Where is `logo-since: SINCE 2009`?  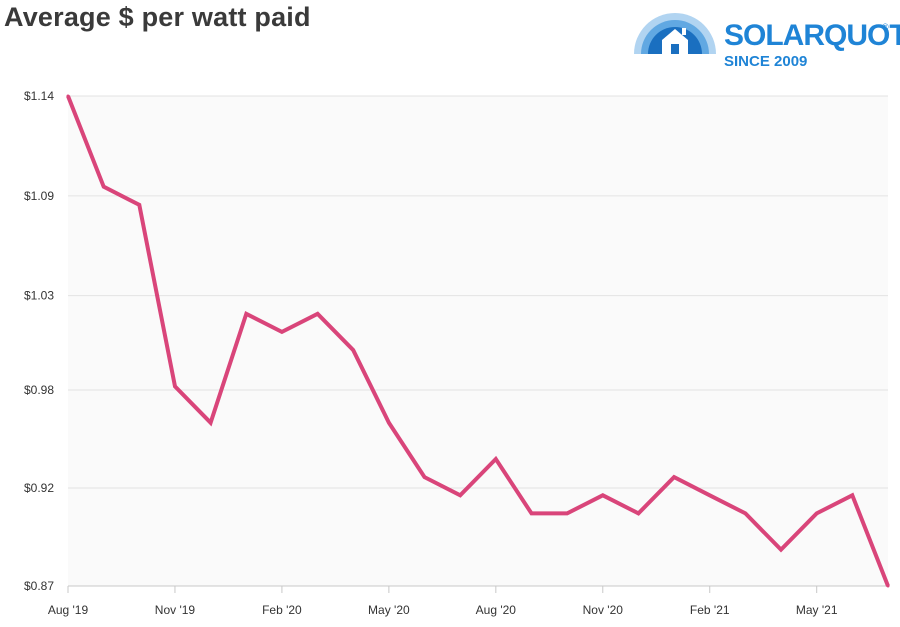
logo-since: SINCE 2009 is located at coordinates (766, 61).